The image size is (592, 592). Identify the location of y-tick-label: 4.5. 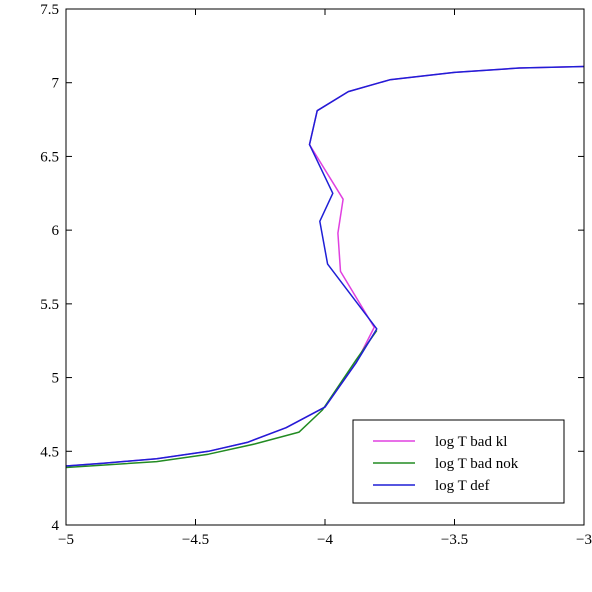
(49, 452).